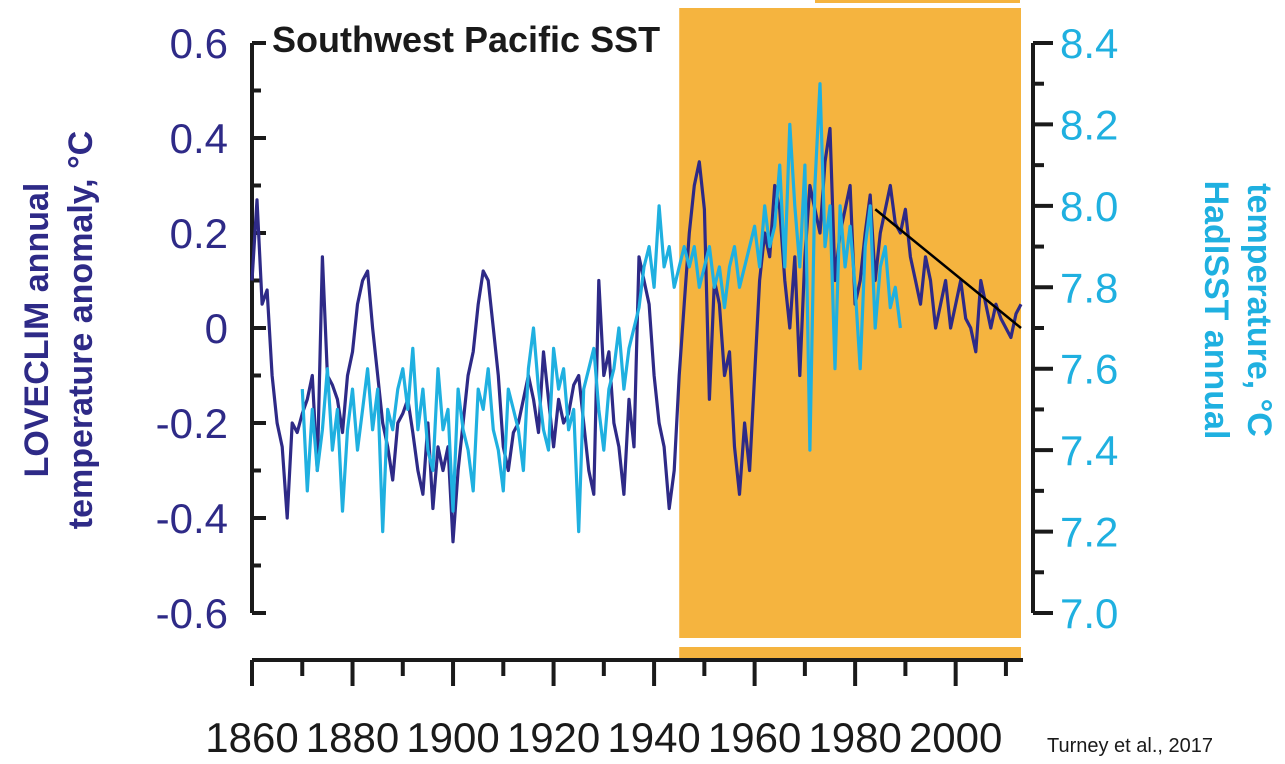  I want to click on right-axis: 8.4 8.2 8.0 7.8 7.6 7.4 7.2 7.0, so click(1074, 328).